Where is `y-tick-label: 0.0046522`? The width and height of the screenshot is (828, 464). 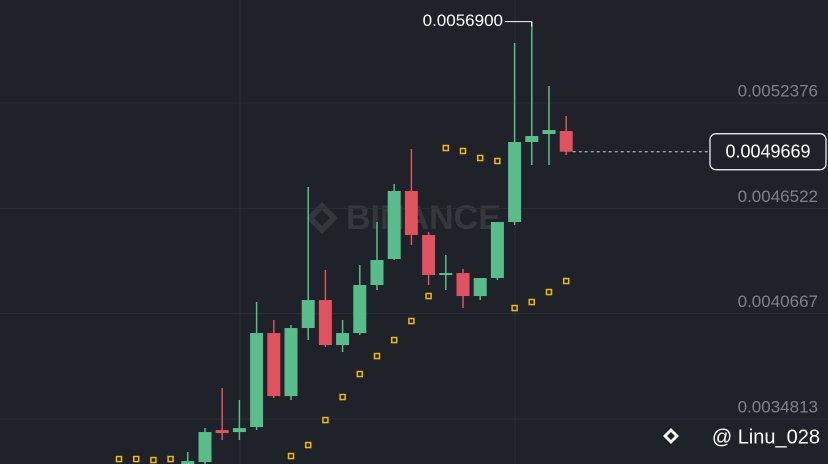 y-tick-label: 0.0046522 is located at coordinates (778, 196).